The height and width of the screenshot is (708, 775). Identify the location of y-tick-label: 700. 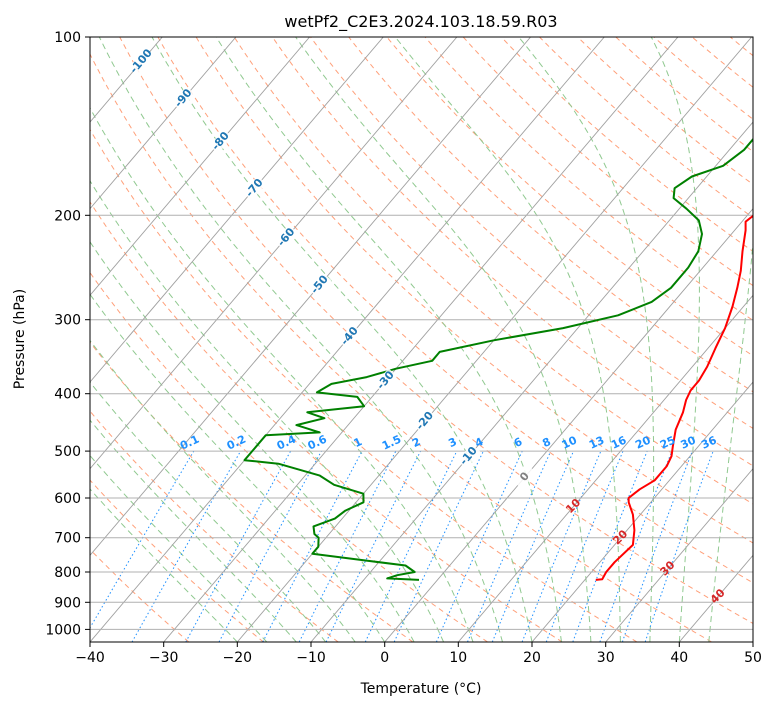
(67, 539).